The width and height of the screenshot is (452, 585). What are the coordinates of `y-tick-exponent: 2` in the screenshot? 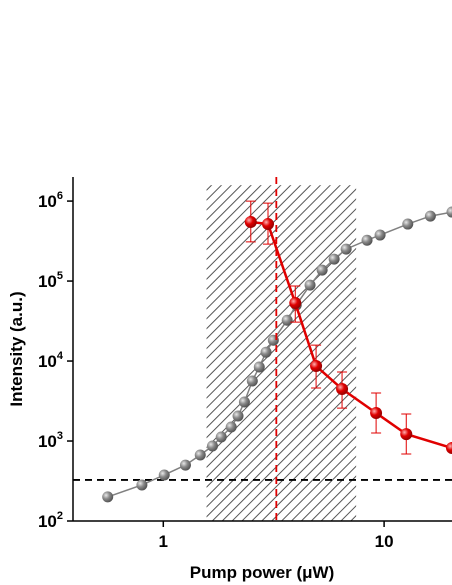 It's located at (60, 516).